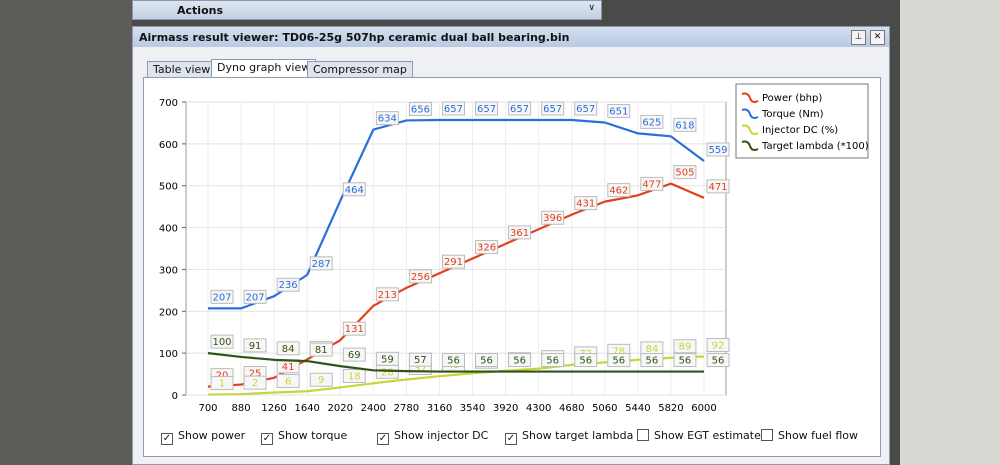  I want to click on x-tick-label: 2780, so click(406, 408).